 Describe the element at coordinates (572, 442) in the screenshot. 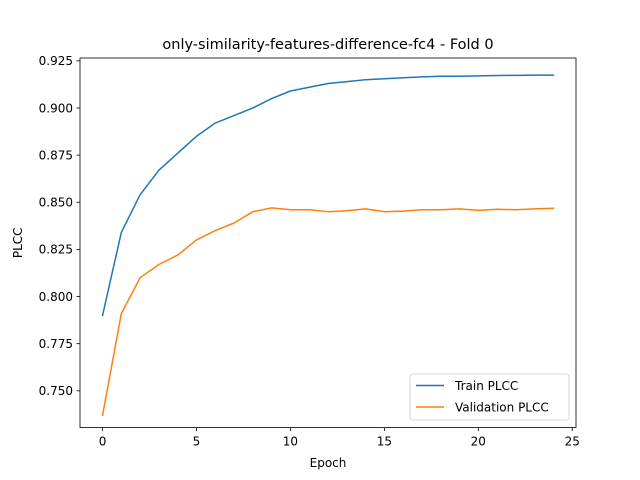

I see `x-tick-label: 25` at that location.